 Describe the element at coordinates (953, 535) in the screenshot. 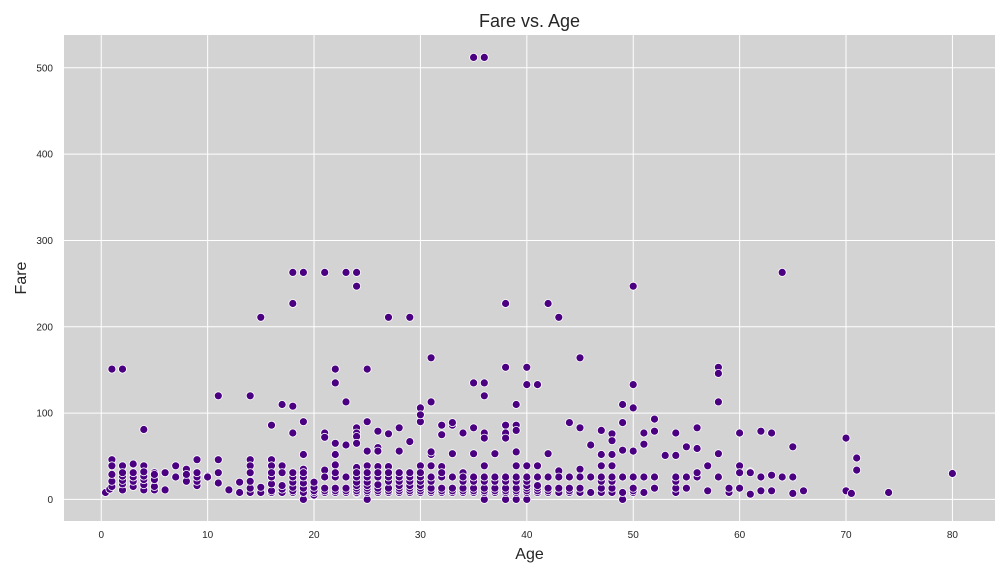

I see `x-tick-label: 80` at that location.